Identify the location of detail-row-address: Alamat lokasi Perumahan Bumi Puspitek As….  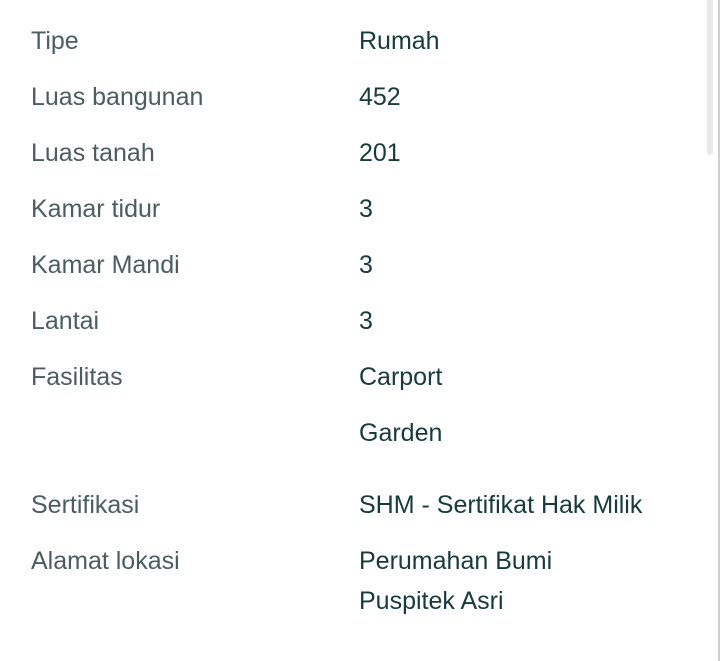
(361, 577).